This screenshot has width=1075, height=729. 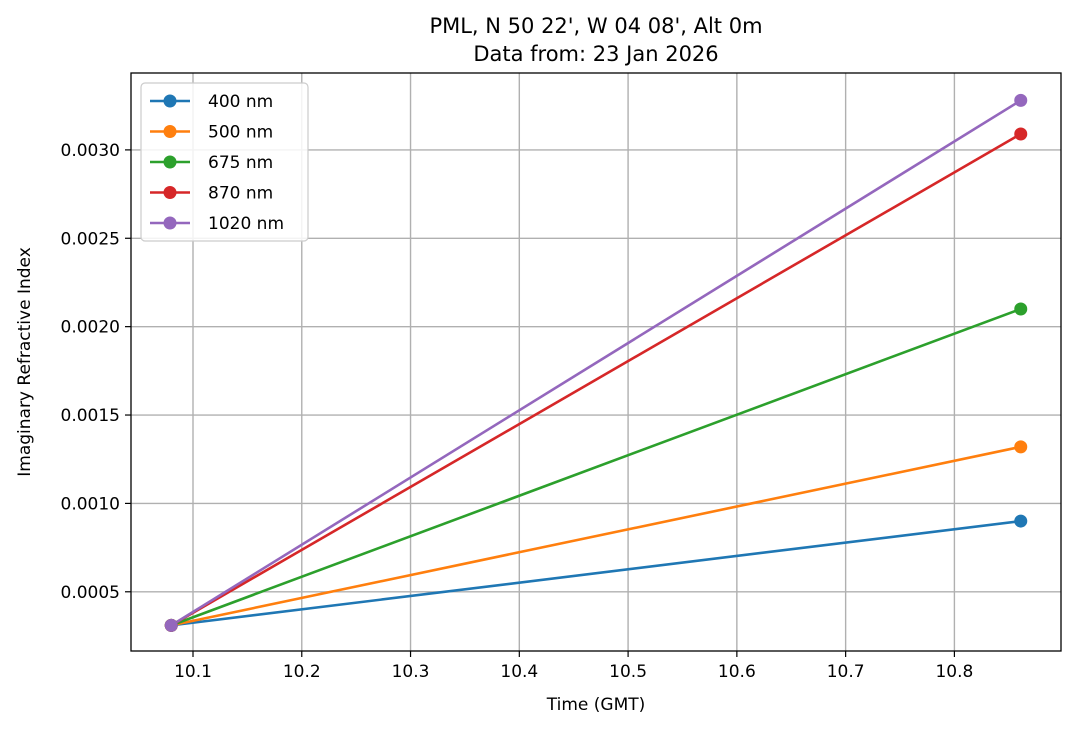 I want to click on x-tick-label: 10.7, so click(x=846, y=672).